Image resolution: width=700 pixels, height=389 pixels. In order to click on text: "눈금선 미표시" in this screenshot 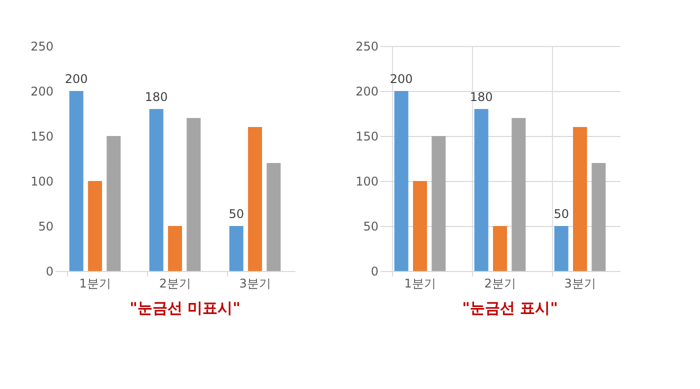, I will do `click(185, 308)`.